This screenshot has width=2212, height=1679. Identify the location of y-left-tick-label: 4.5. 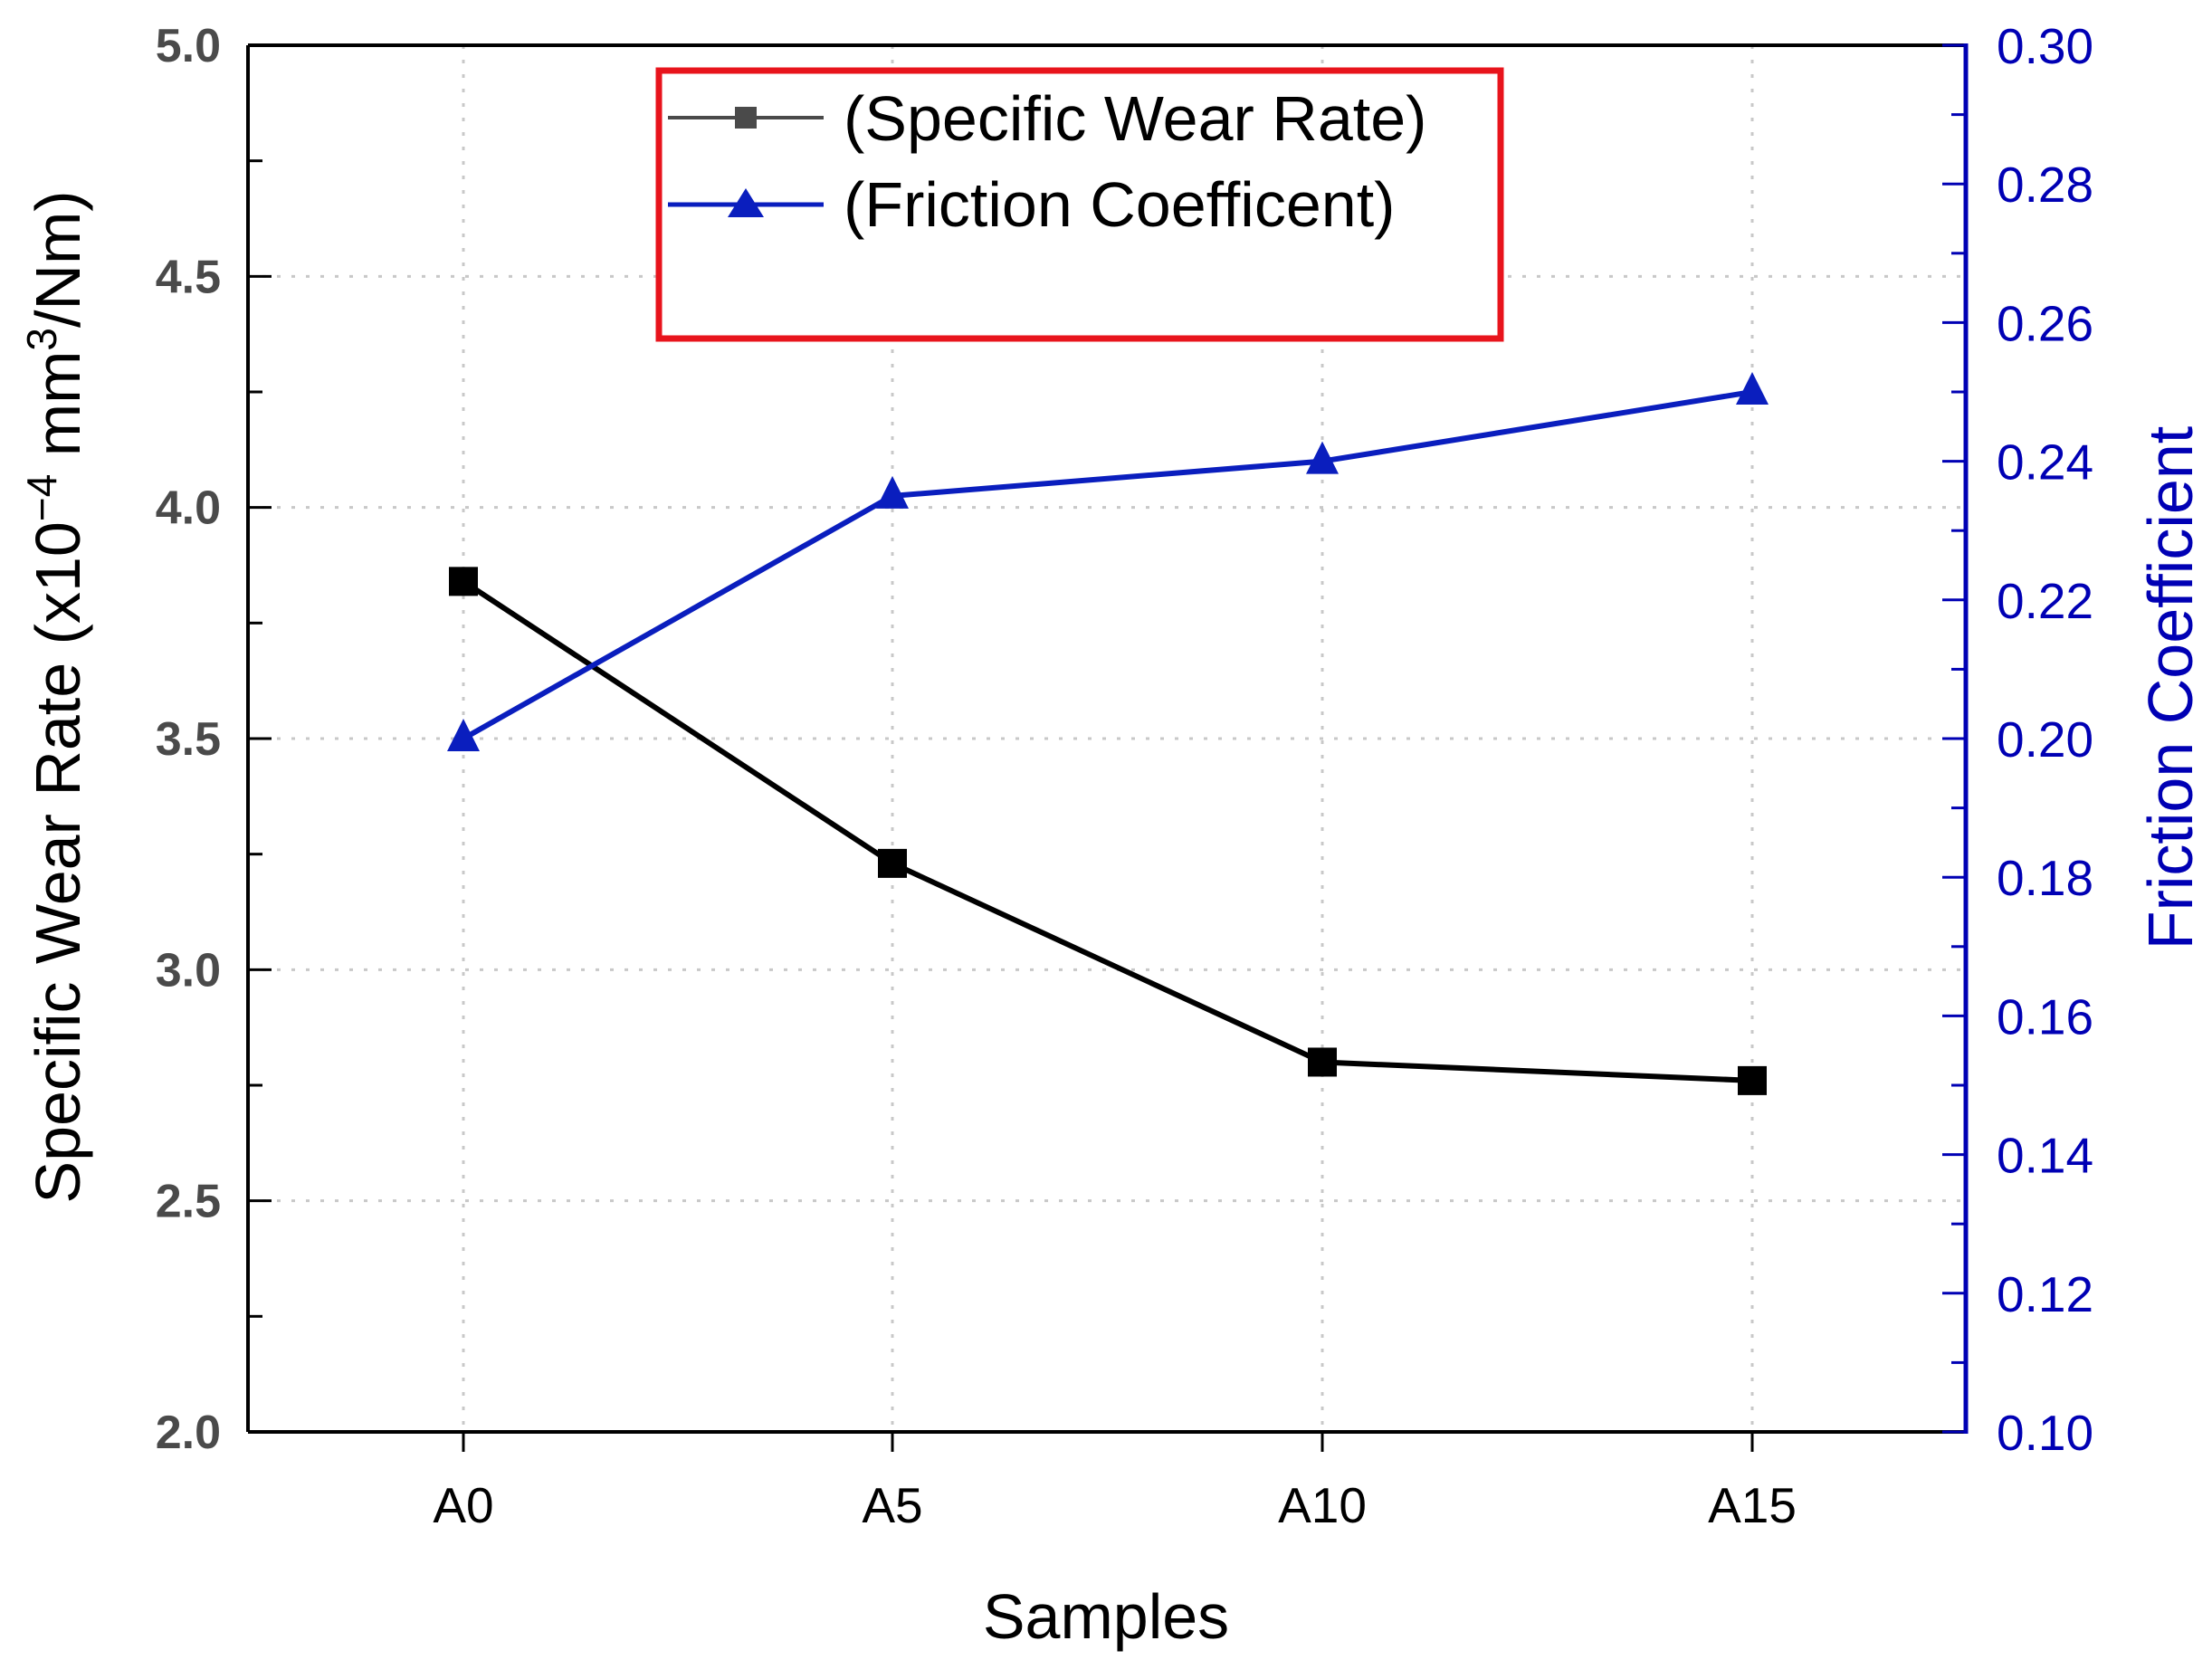
(188, 277).